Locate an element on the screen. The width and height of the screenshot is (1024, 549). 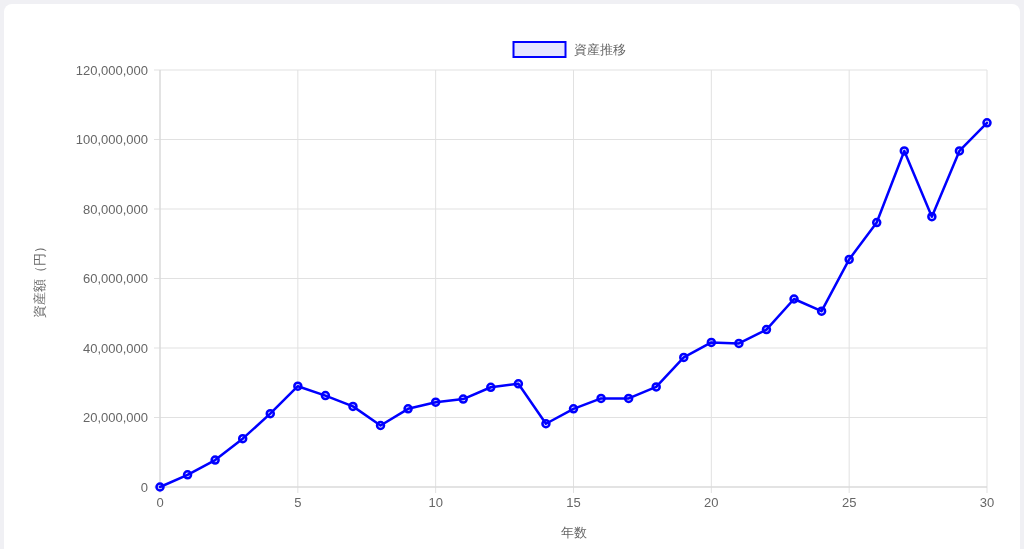
y-tick-label: 40,000,000 is located at coordinates (115, 348).